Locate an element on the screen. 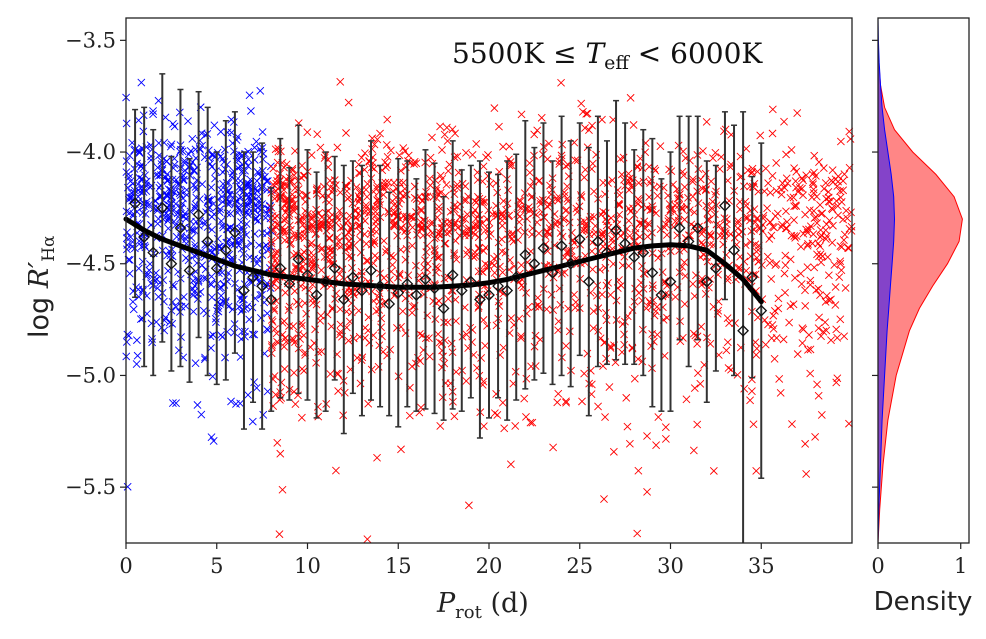 The height and width of the screenshot is (639, 986). density-areas is located at coordinates (920, 280).